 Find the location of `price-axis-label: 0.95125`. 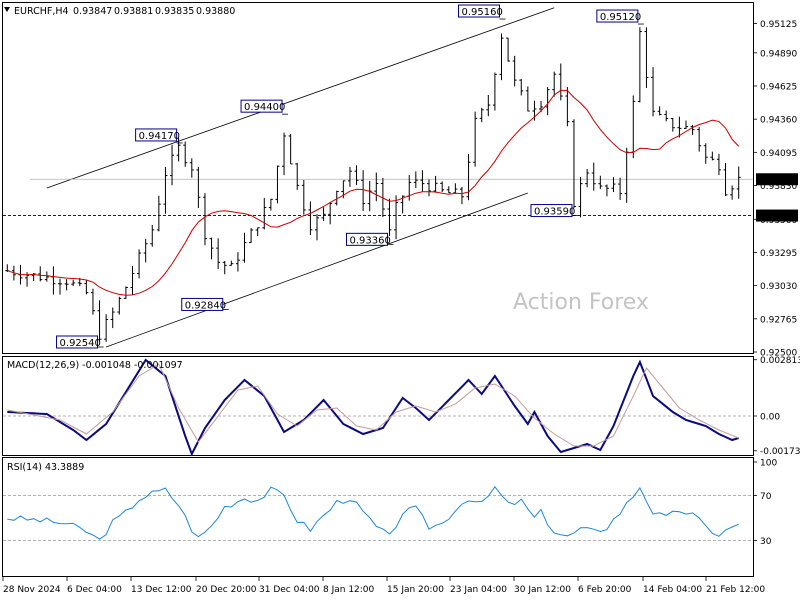

price-axis-label: 0.95125 is located at coordinates (778, 25).